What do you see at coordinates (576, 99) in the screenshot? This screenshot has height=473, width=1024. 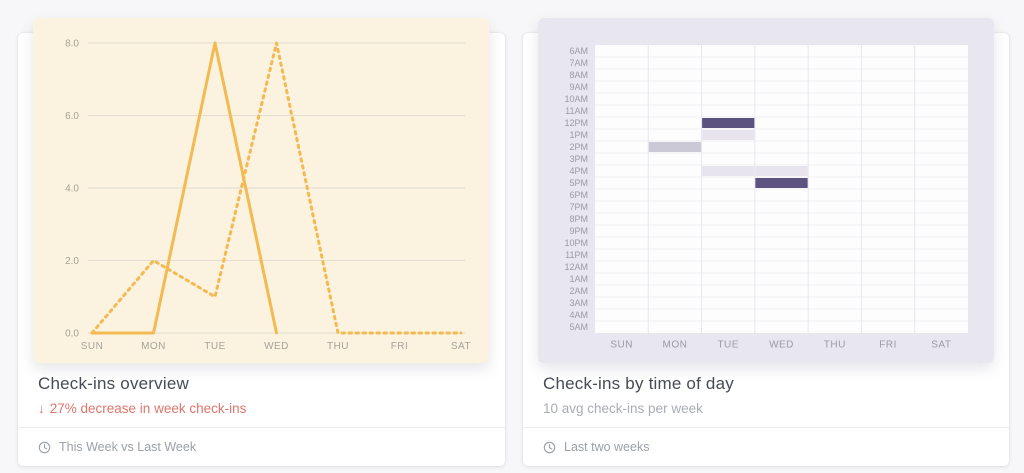 I see `svg-text: 10AM` at bounding box center [576, 99].